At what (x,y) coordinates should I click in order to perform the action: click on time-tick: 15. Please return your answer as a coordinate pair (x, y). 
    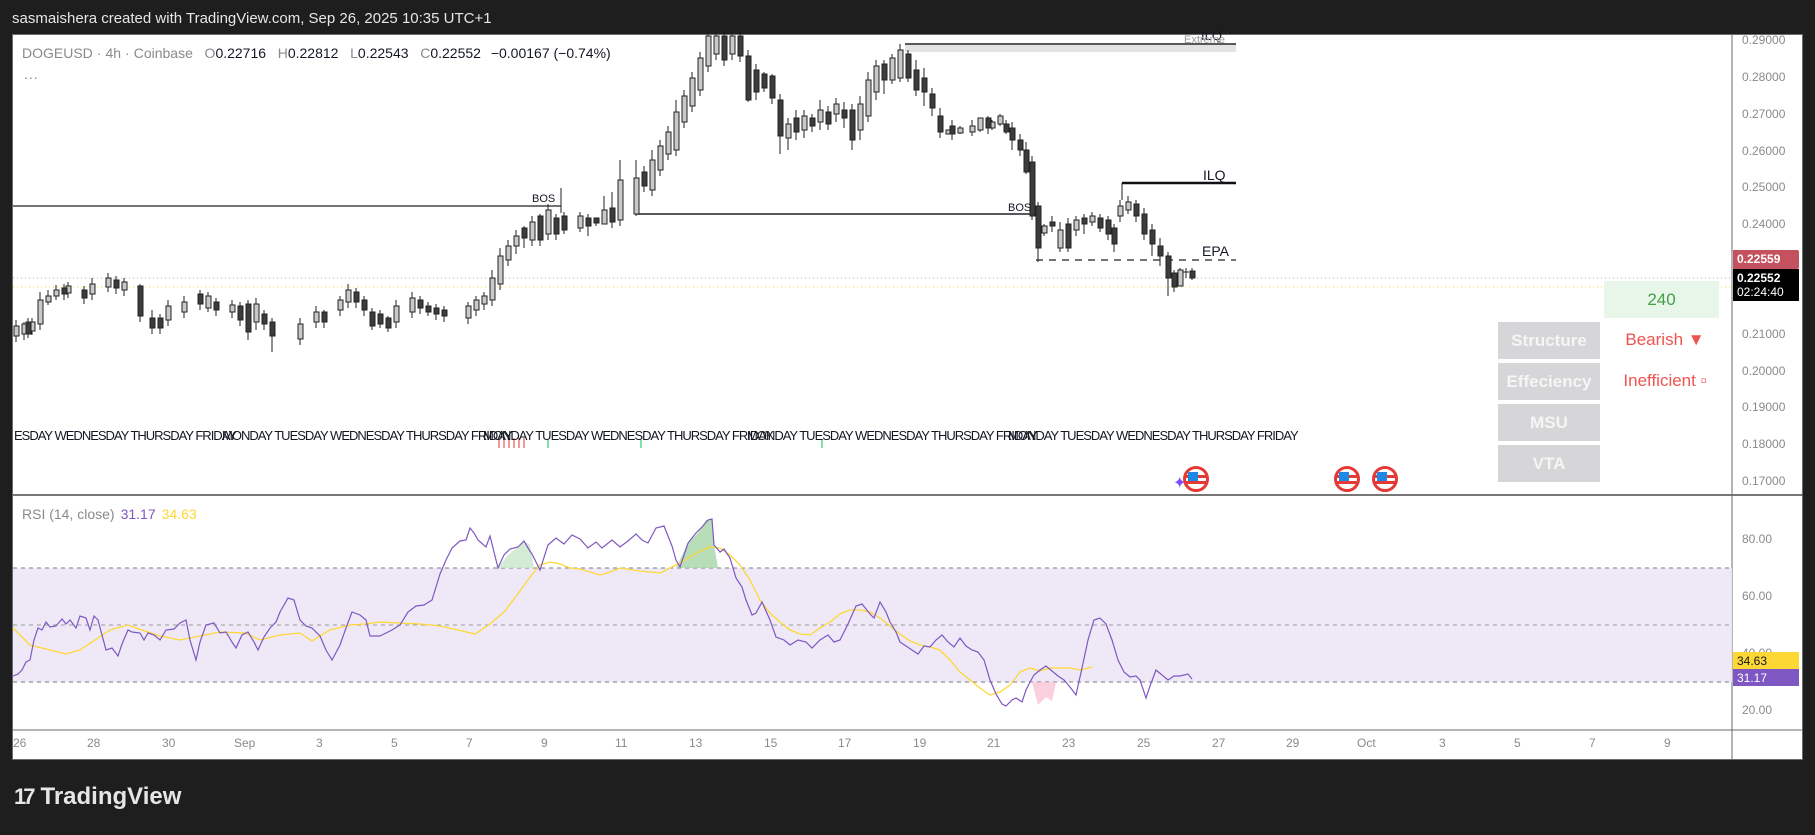
    Looking at the image, I should click on (771, 743).